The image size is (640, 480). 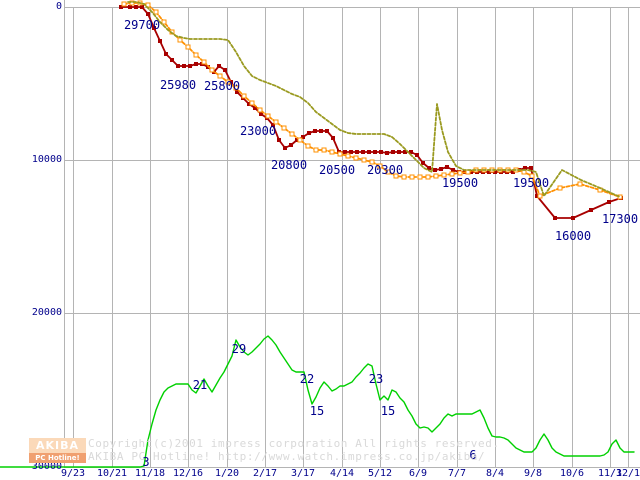 What do you see at coordinates (418, 473) in the screenshot?
I see `x-tick-label: 6/9` at bounding box center [418, 473].